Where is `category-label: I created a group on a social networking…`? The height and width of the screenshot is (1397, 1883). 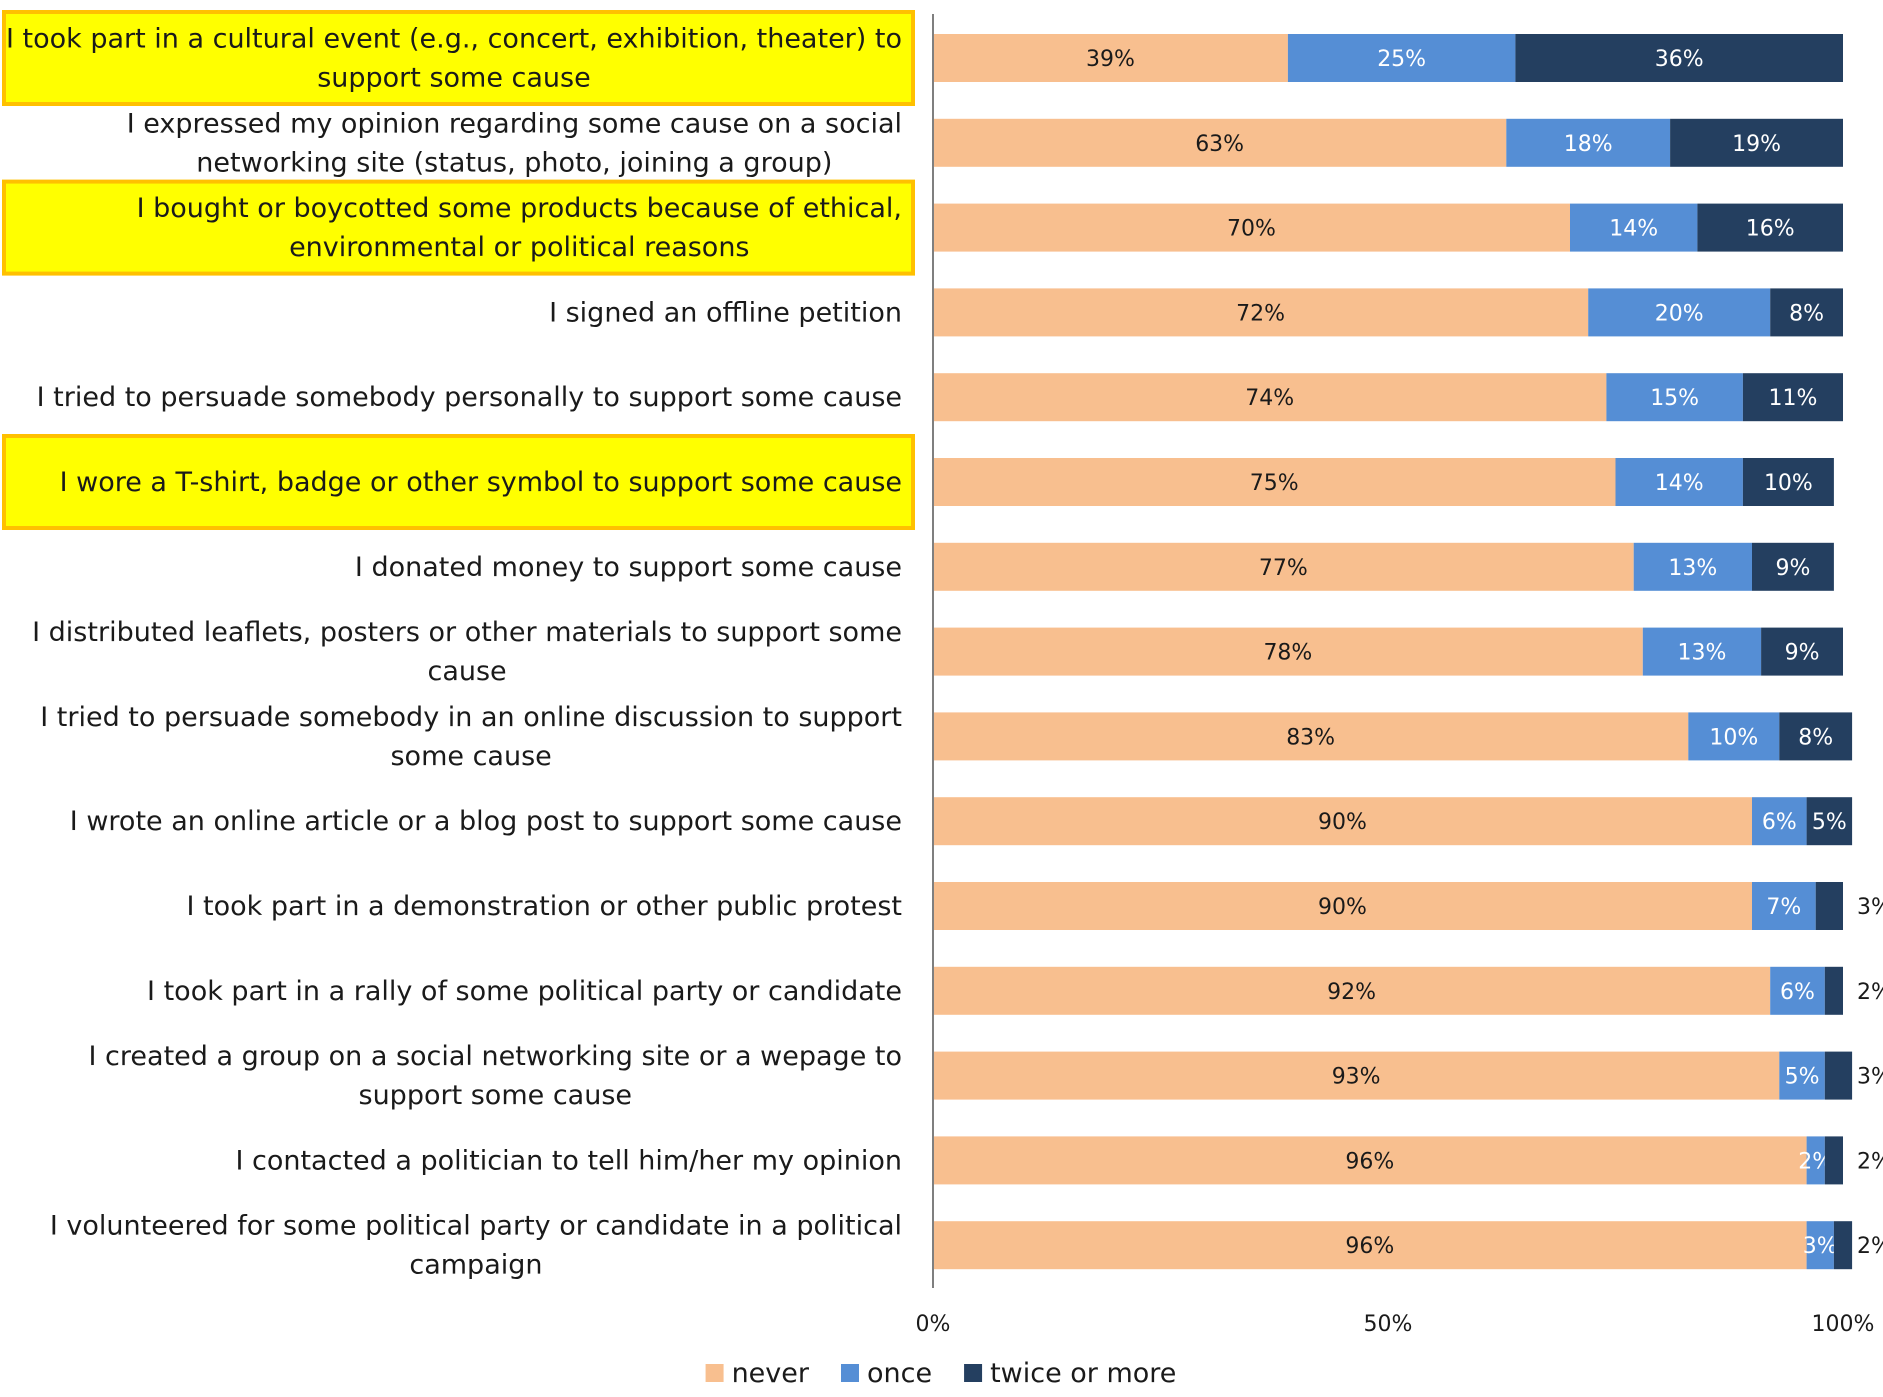 category-label: I created a group on a social networking… is located at coordinates (495, 1076).